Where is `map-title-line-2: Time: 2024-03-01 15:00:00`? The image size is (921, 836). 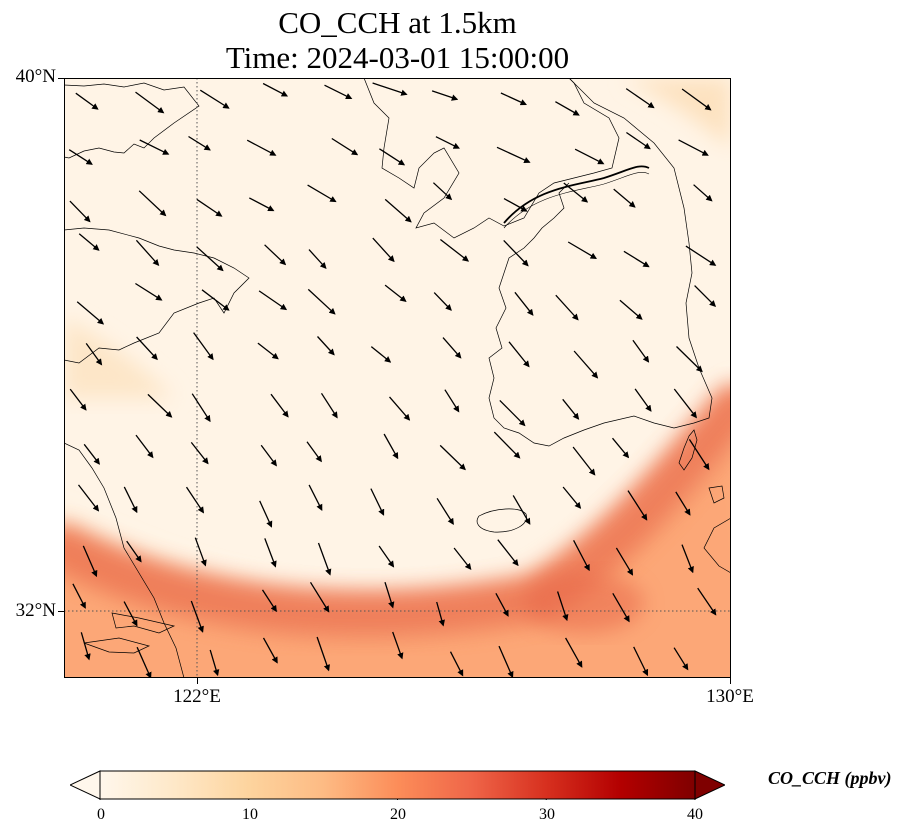
map-title-line-2: Time: 2024-03-01 15:00:00 is located at coordinates (397, 57).